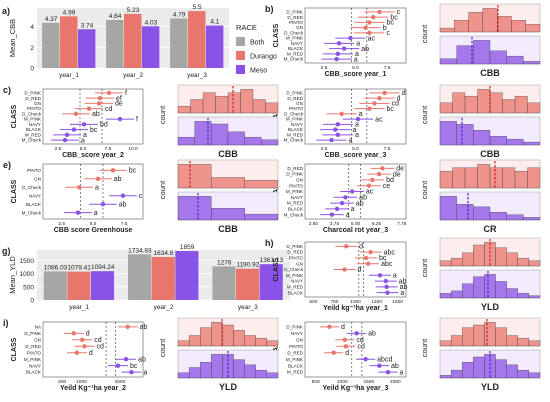  What do you see at coordinates (33, 333) in the screenshot?
I see `class-tick-label: D_PINK` at bounding box center [33, 333].